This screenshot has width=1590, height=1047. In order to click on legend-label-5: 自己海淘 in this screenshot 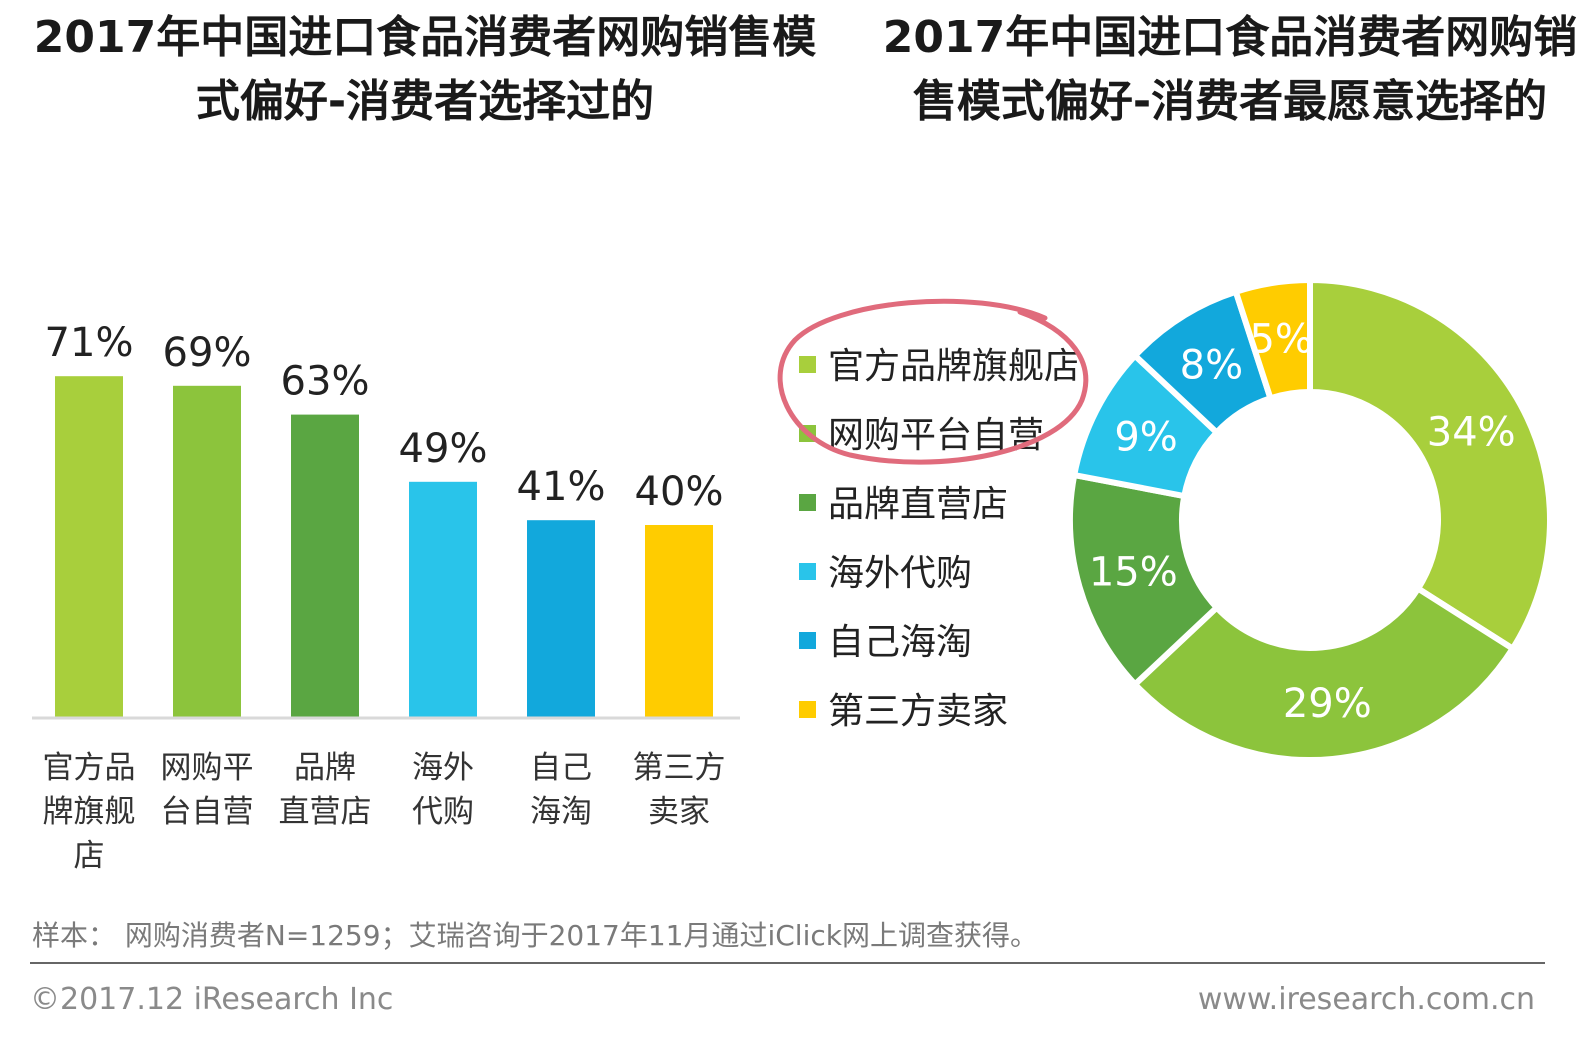, I will do `click(900, 642)`.